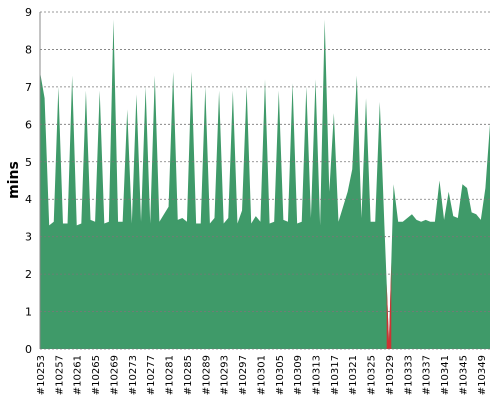 This screenshot has height=404, width=500. I want to click on x-tick-label: #10305, so click(280, 375).